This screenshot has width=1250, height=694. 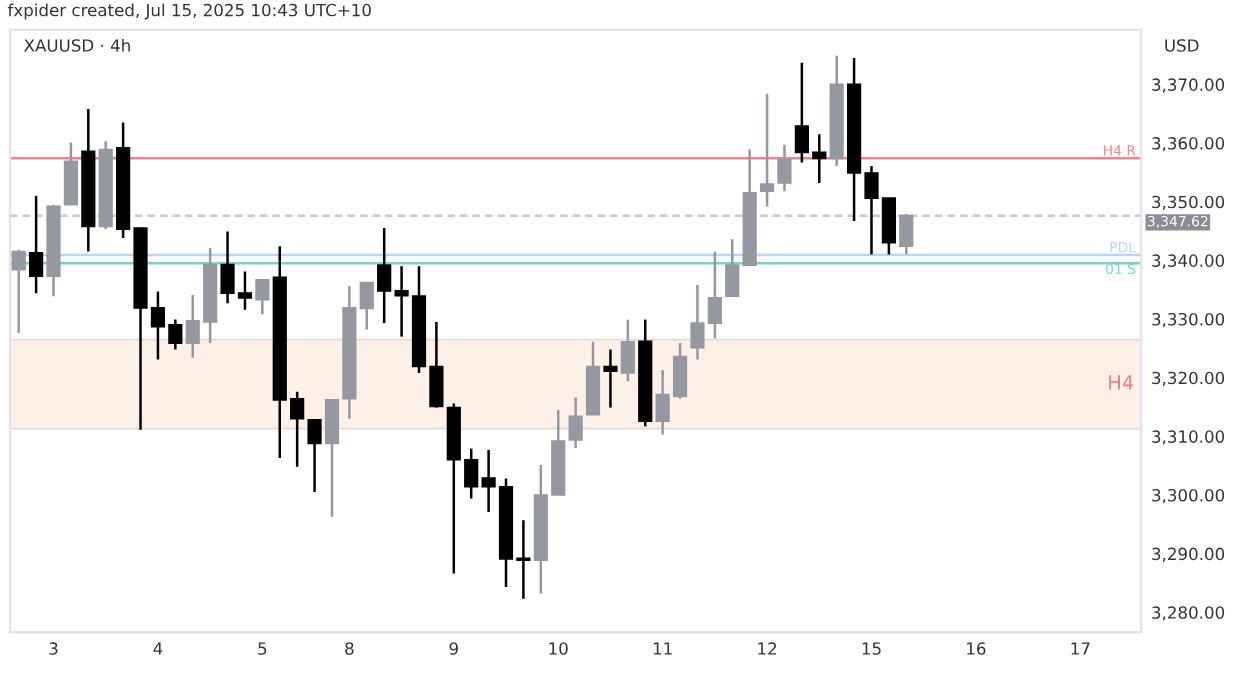 I want to click on x-tick-label: 15, so click(x=871, y=648).